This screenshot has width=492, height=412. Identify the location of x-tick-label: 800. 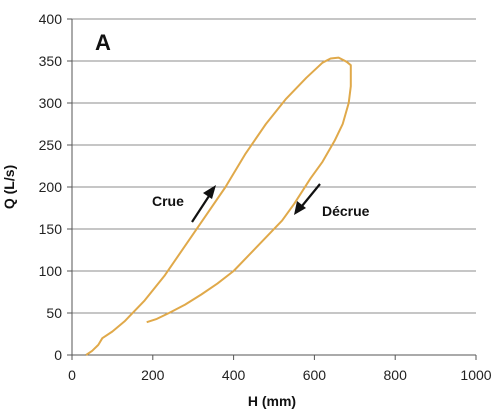
(396, 375).